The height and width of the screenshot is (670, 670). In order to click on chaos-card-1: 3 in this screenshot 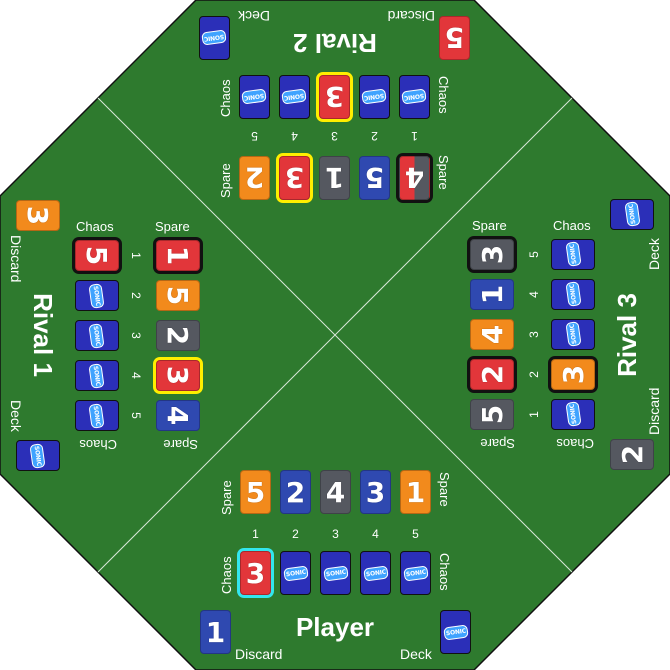, I will do `click(255, 573)`.